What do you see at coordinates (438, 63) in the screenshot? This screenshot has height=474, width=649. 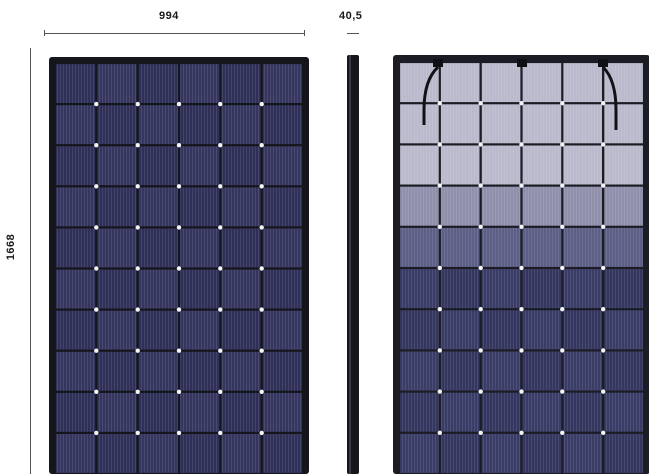 I see `junction-box-left` at bounding box center [438, 63].